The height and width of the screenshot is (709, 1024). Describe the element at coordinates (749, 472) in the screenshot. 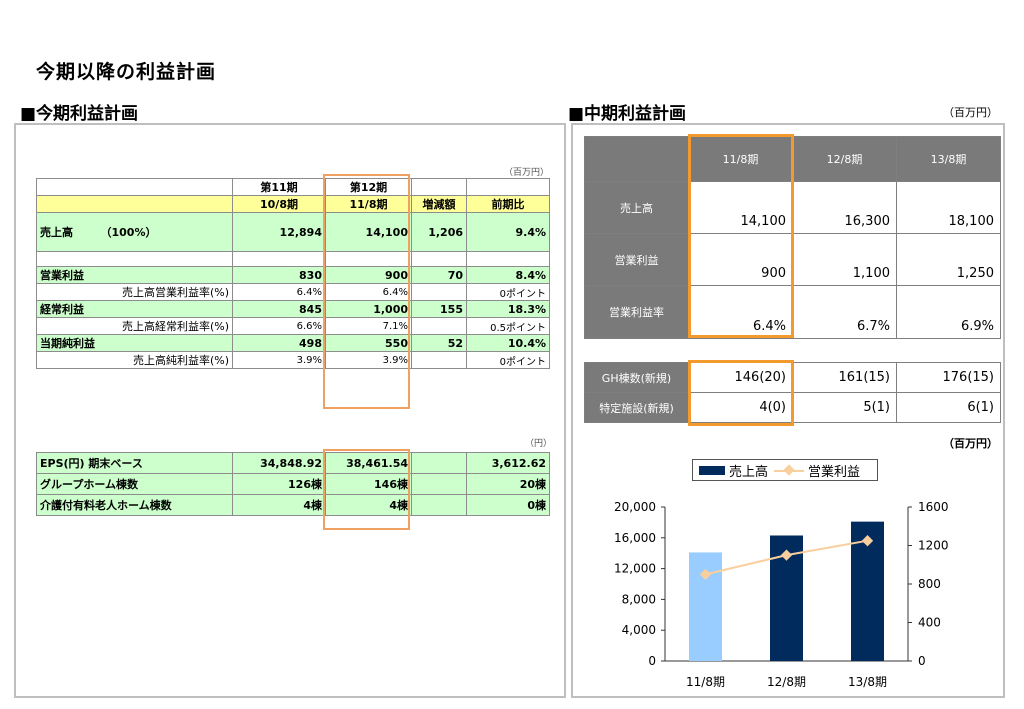

I see `legend-label-sales: 売上高` at that location.